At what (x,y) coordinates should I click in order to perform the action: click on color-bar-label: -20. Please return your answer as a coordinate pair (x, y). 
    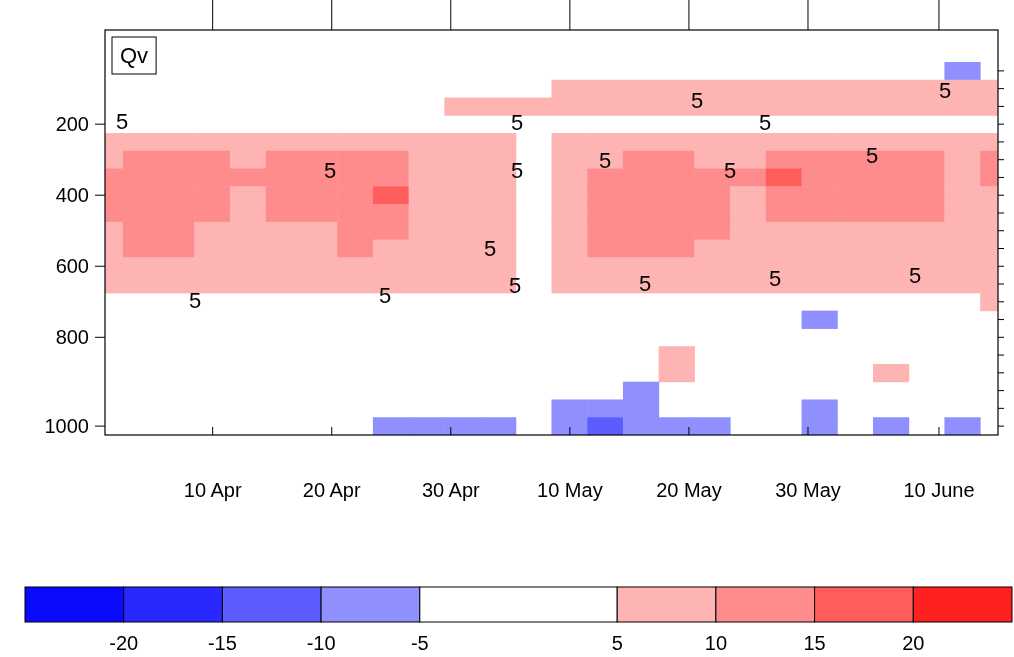
    Looking at the image, I should click on (124, 643).